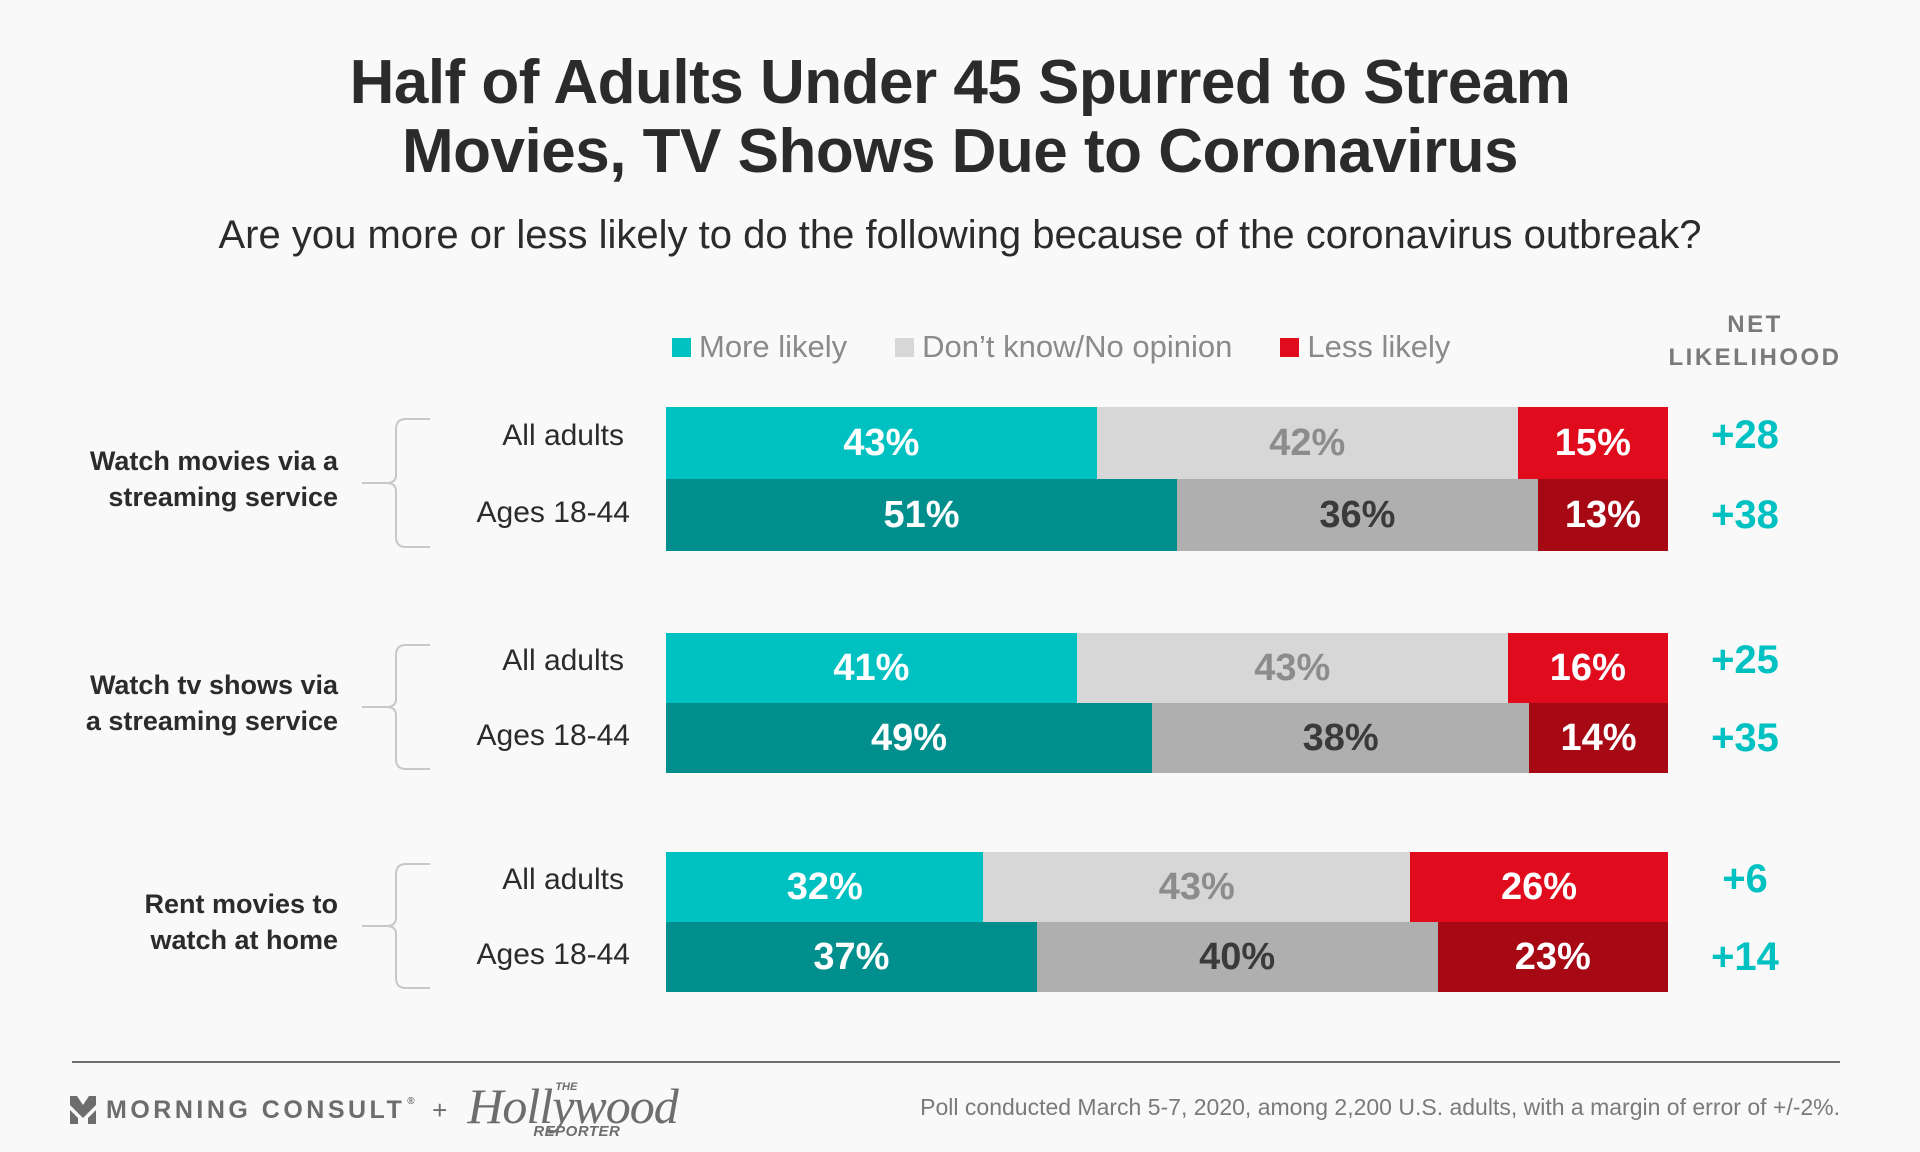 Image resolution: width=1920 pixels, height=1152 pixels. I want to click on bar-value-label: 42%, so click(1307, 442).